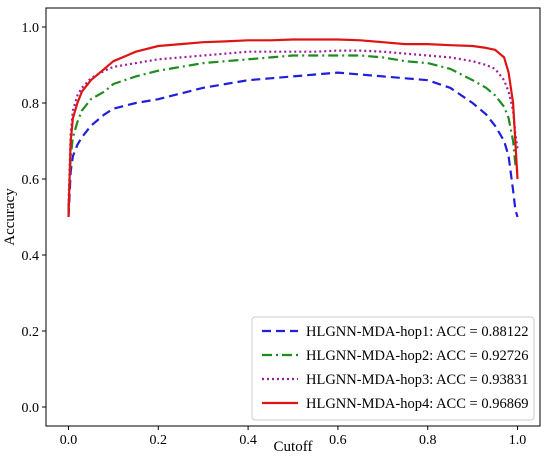  Describe the element at coordinates (417, 356) in the screenshot. I see `legend-entry-hop2: HLGNN-MDA-hop2: ACC = 0.92726` at that location.